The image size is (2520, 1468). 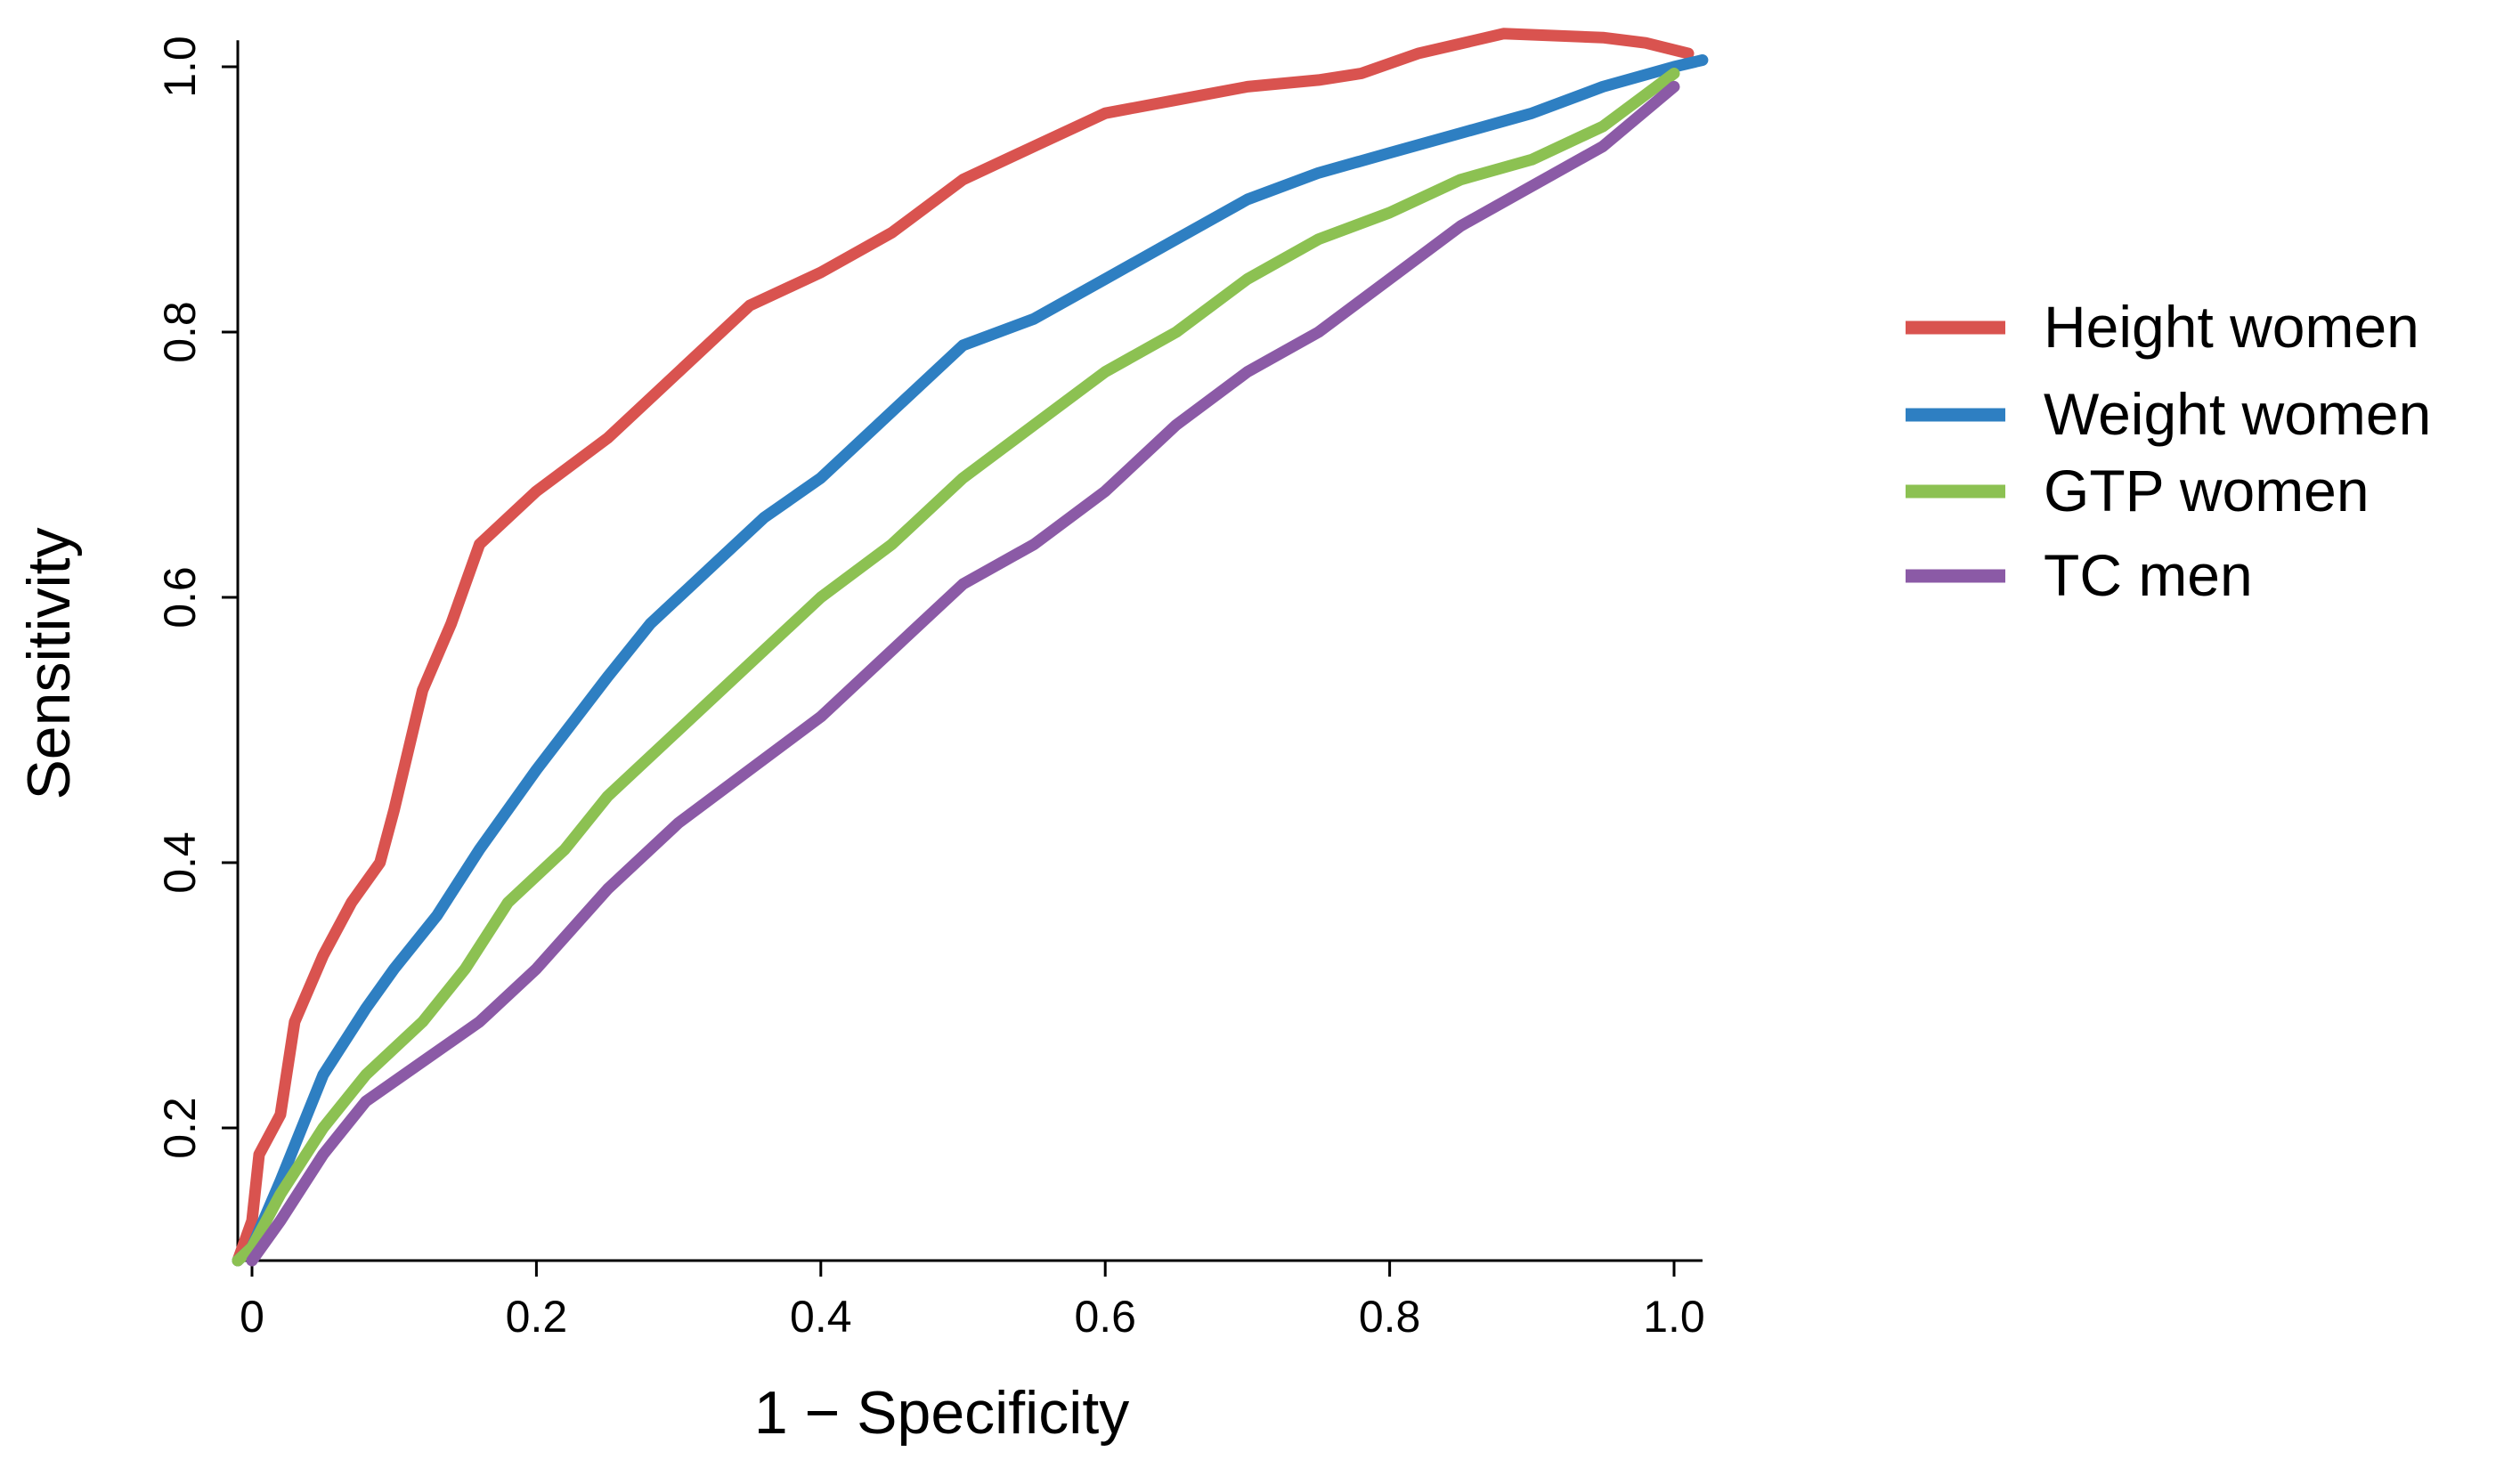 I want to click on y-axis-label: Sensitivity, so click(x=49, y=663).